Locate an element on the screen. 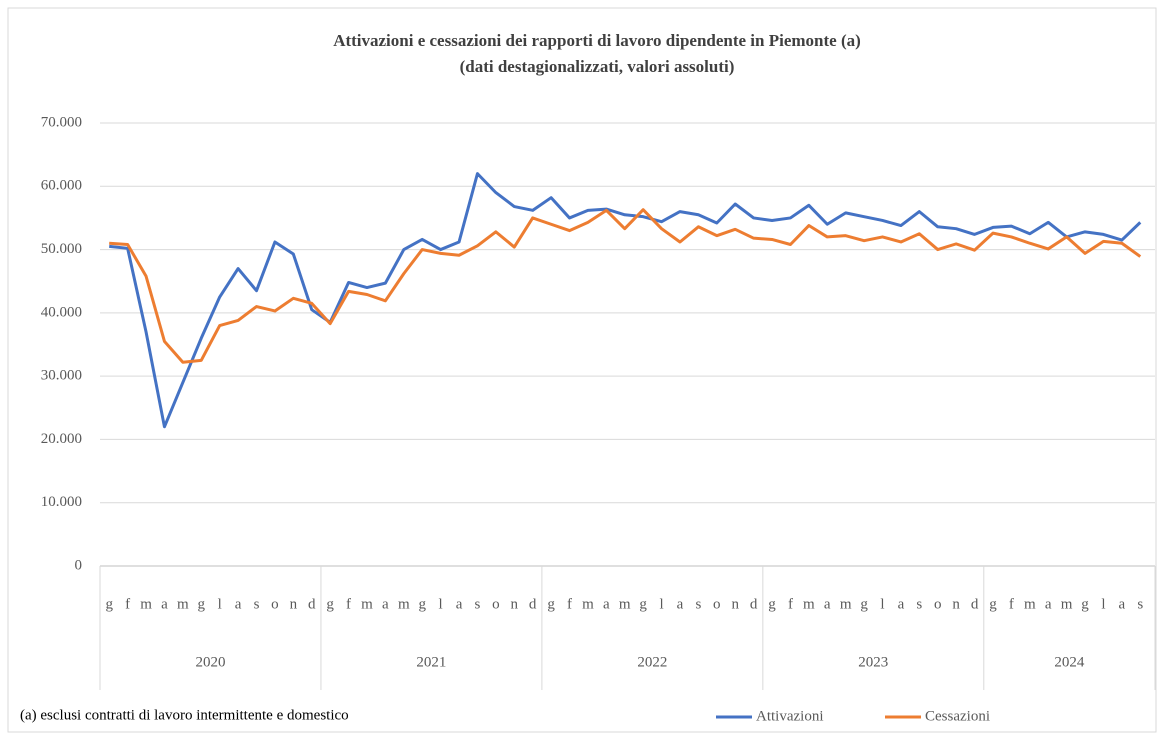  year-label: 2023 is located at coordinates (873, 662).